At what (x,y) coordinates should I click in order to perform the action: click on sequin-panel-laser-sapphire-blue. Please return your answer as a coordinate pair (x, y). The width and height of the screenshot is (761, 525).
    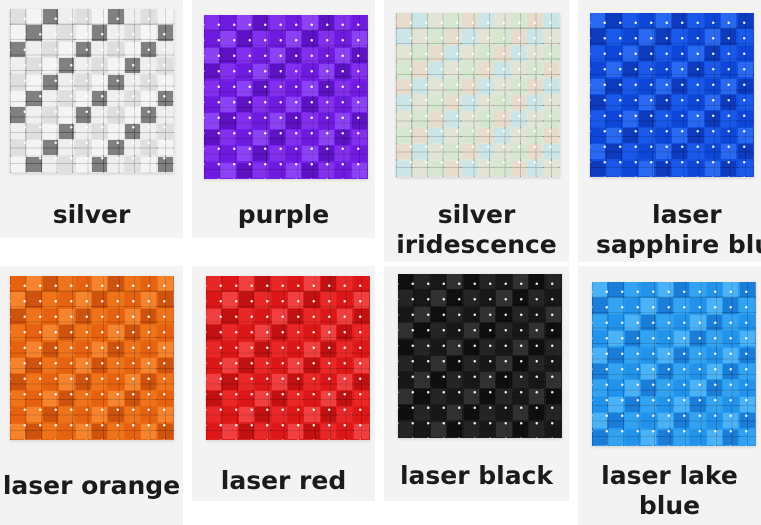
    Looking at the image, I should click on (672, 95).